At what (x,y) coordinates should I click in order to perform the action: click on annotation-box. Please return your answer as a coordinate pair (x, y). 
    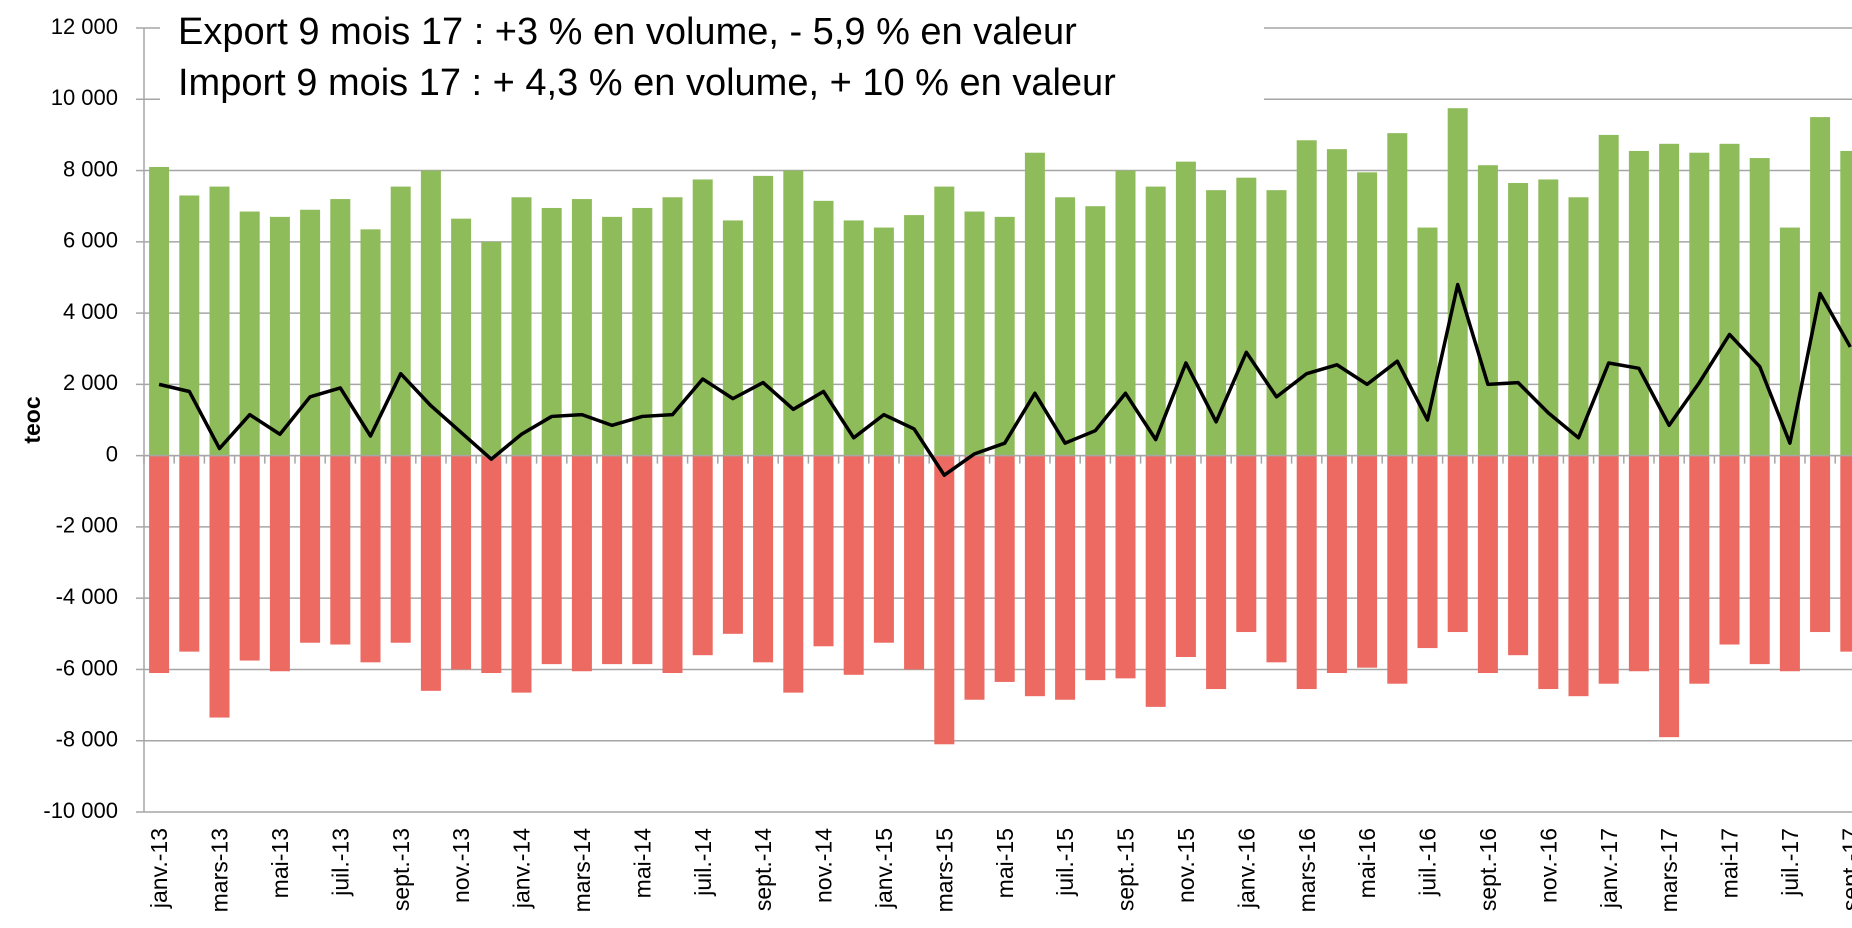
    Looking at the image, I should click on (712, 59).